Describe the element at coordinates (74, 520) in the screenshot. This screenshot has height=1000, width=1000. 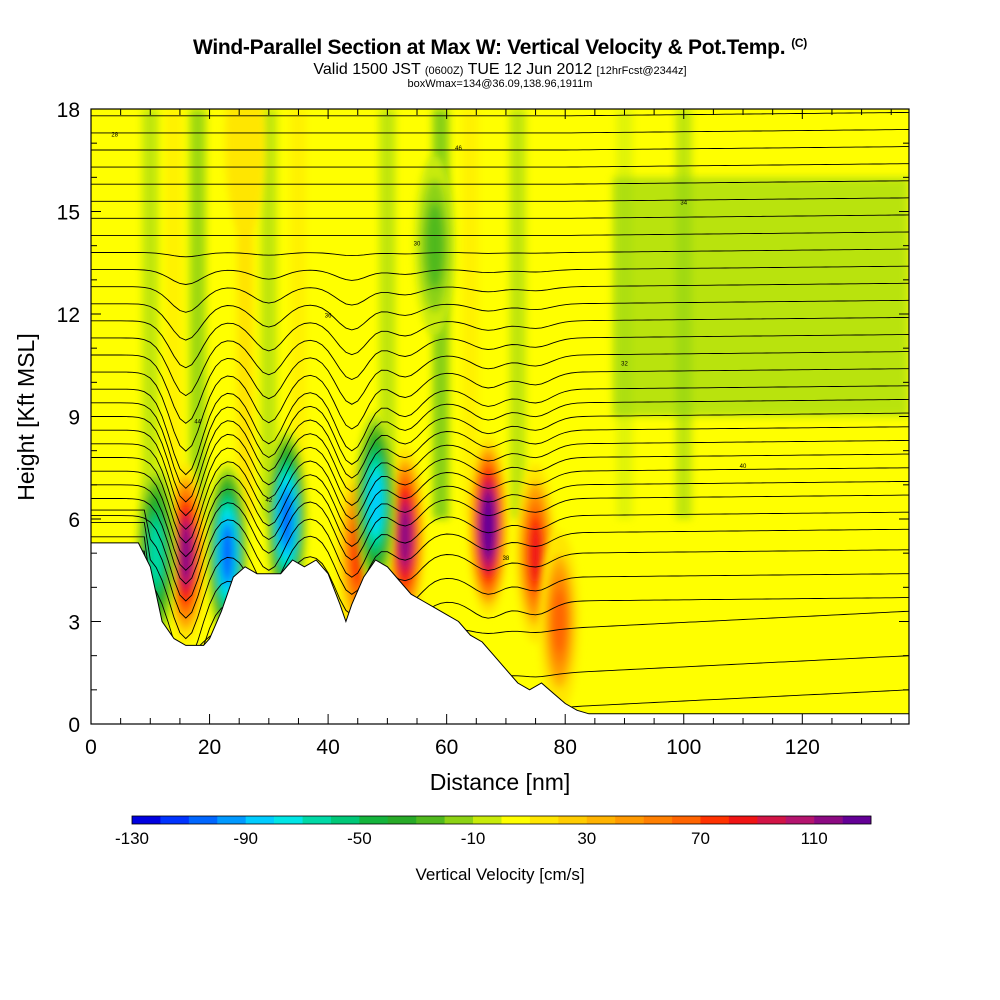
I see `y-tick-label: 6` at that location.